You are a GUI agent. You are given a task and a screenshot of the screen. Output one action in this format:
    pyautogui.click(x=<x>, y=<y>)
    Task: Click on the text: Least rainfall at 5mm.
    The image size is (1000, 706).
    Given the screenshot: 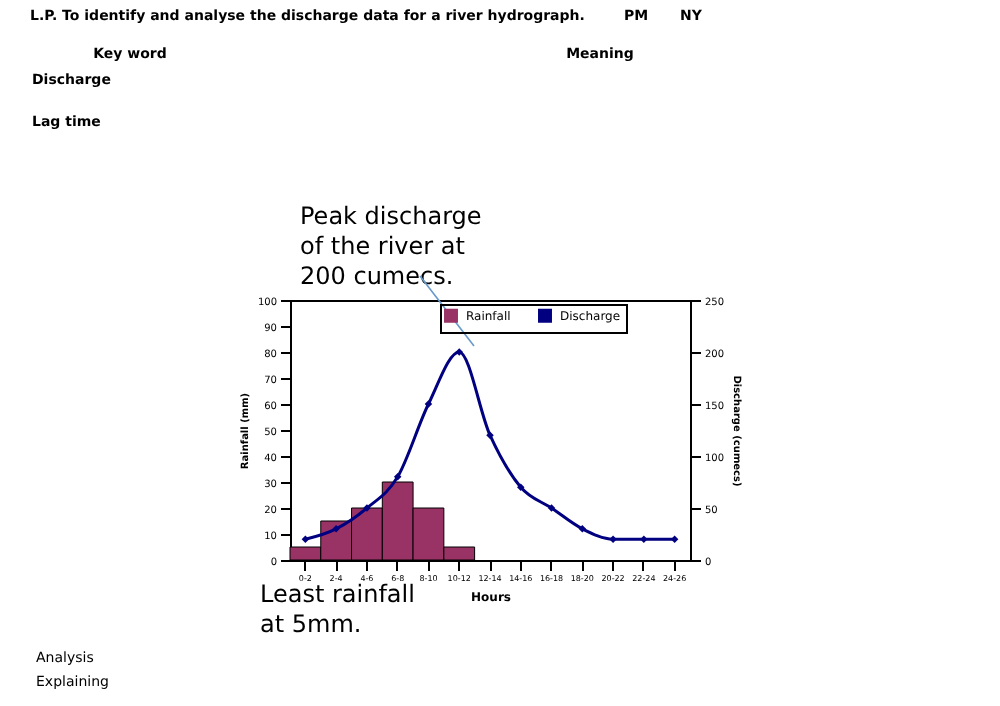 What is the action you would take?
    pyautogui.click(x=337, y=609)
    